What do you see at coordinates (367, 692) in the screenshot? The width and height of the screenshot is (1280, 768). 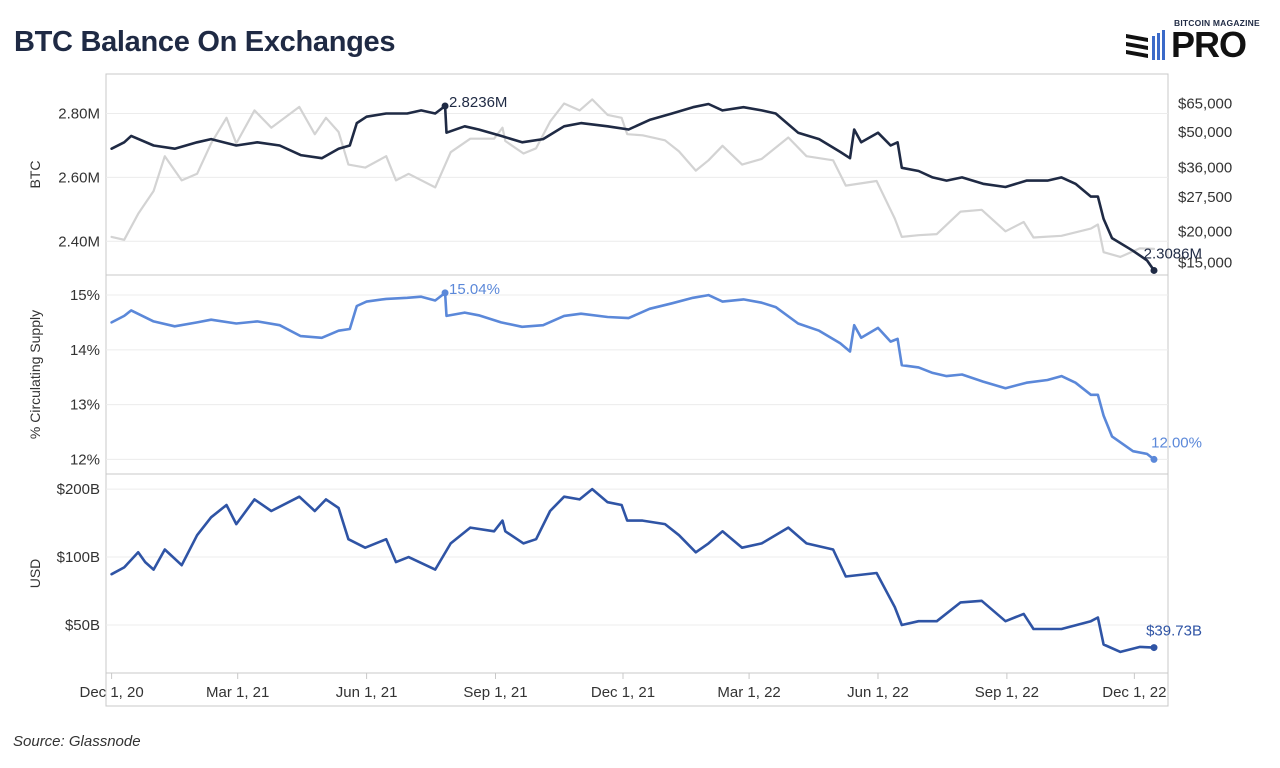 I see `x-tick-label: Jun 1, 21` at bounding box center [367, 692].